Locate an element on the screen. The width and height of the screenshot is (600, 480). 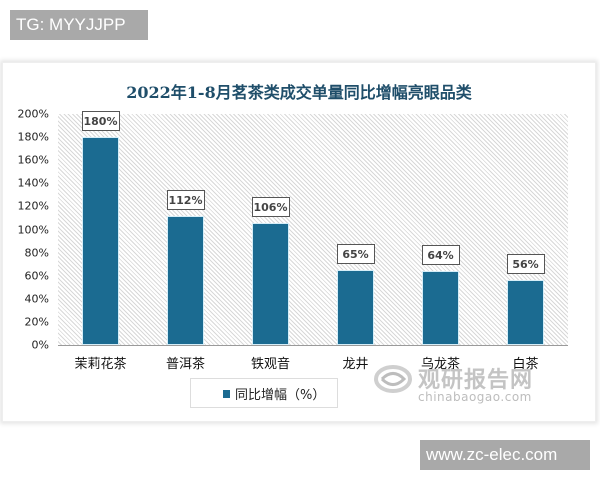
x-tick-label: 龙井 is located at coordinates (355, 364).